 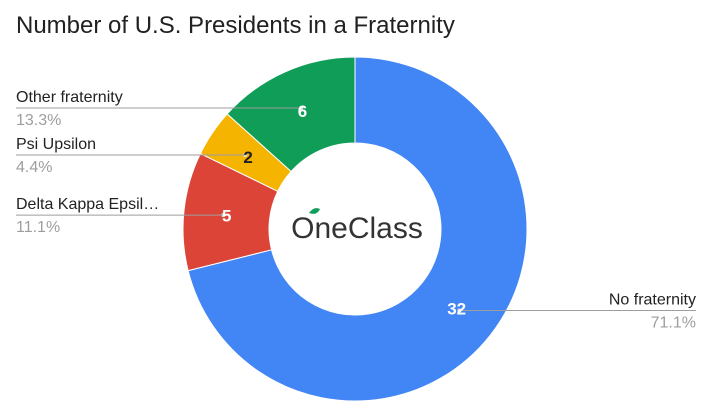 I want to click on legend-percent-psi-upsilon: 4.4%, so click(x=34, y=167).